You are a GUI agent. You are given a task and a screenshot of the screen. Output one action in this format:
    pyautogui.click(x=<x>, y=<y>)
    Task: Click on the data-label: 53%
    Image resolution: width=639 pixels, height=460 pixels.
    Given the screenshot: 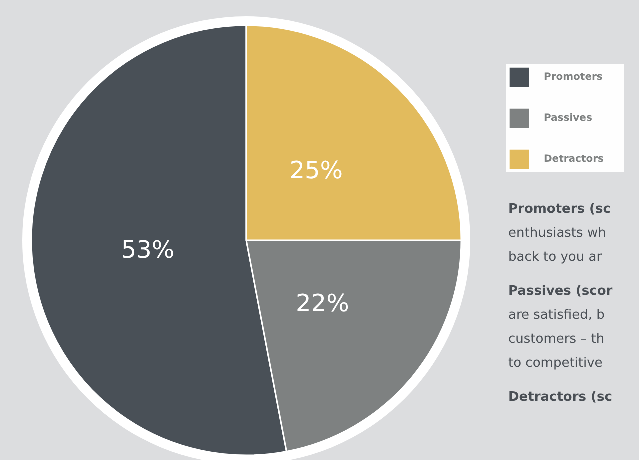 What is the action you would take?
    pyautogui.click(x=148, y=250)
    